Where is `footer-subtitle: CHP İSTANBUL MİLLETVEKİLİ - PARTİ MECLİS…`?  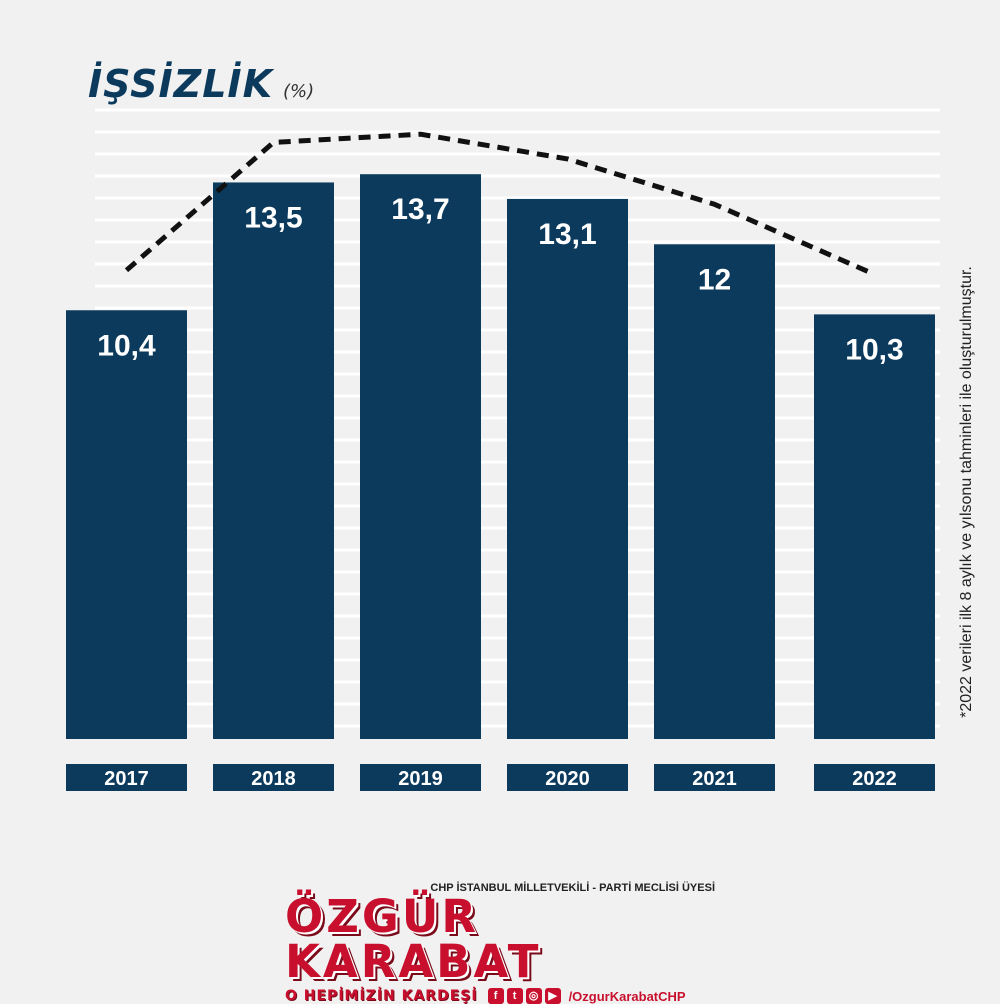
footer-subtitle: CHP İSTANBUL MİLLETVEKİLİ - PARTİ MECLİS… is located at coordinates (572, 888).